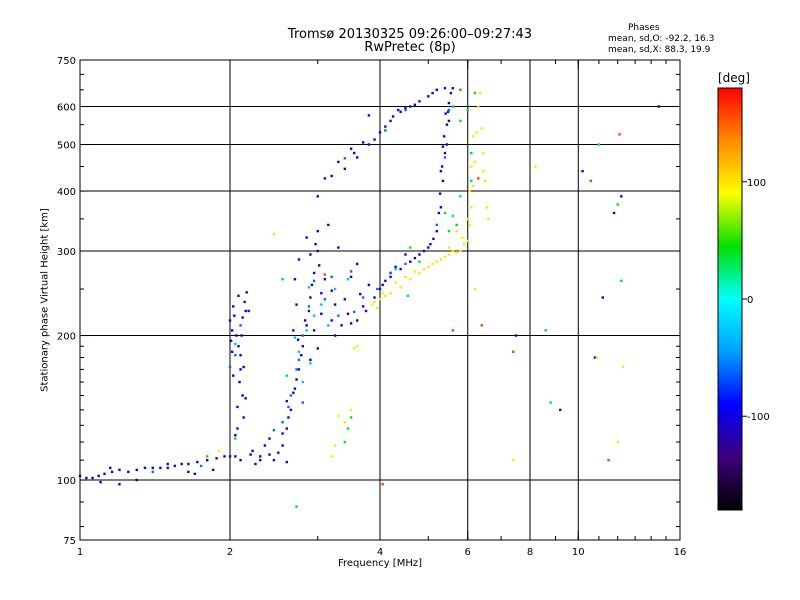 This screenshot has width=800, height=600. Describe the element at coordinates (66, 146) in the screenshot. I see `y-tick-label: 500` at that location.